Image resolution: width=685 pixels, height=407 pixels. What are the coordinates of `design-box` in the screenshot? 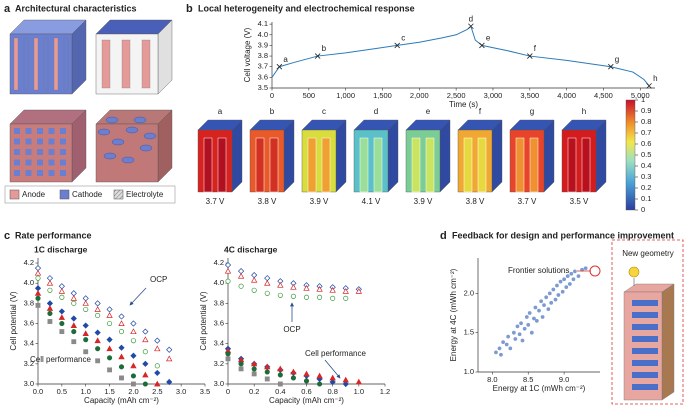 It's located at (647, 322).